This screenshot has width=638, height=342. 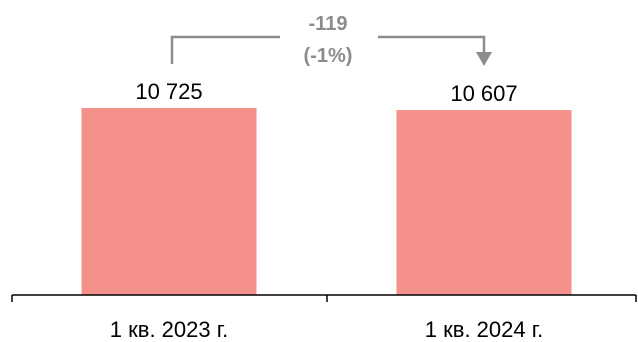 What do you see at coordinates (168, 91) in the screenshot?
I see `bar-value-label-1: 10 725` at bounding box center [168, 91].